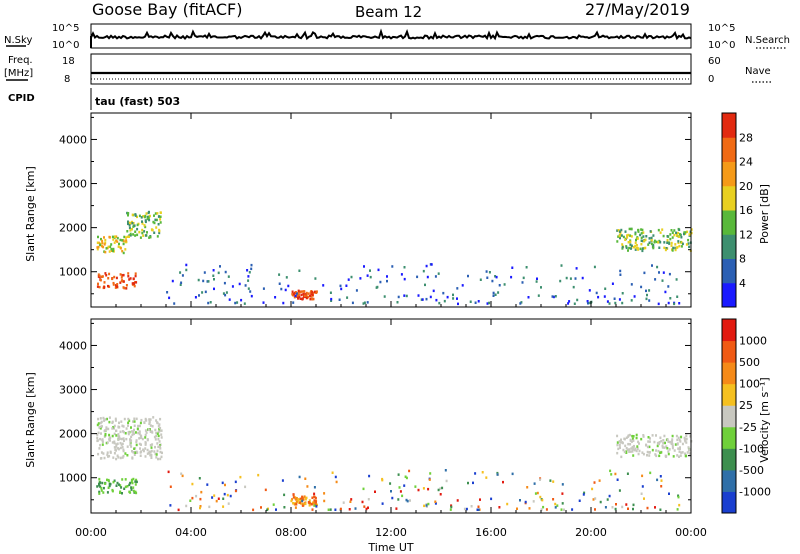  I want to click on velocity-colorbar: 1000 500 100 25 -25 -100 -500 -1000, so click(746, 416).